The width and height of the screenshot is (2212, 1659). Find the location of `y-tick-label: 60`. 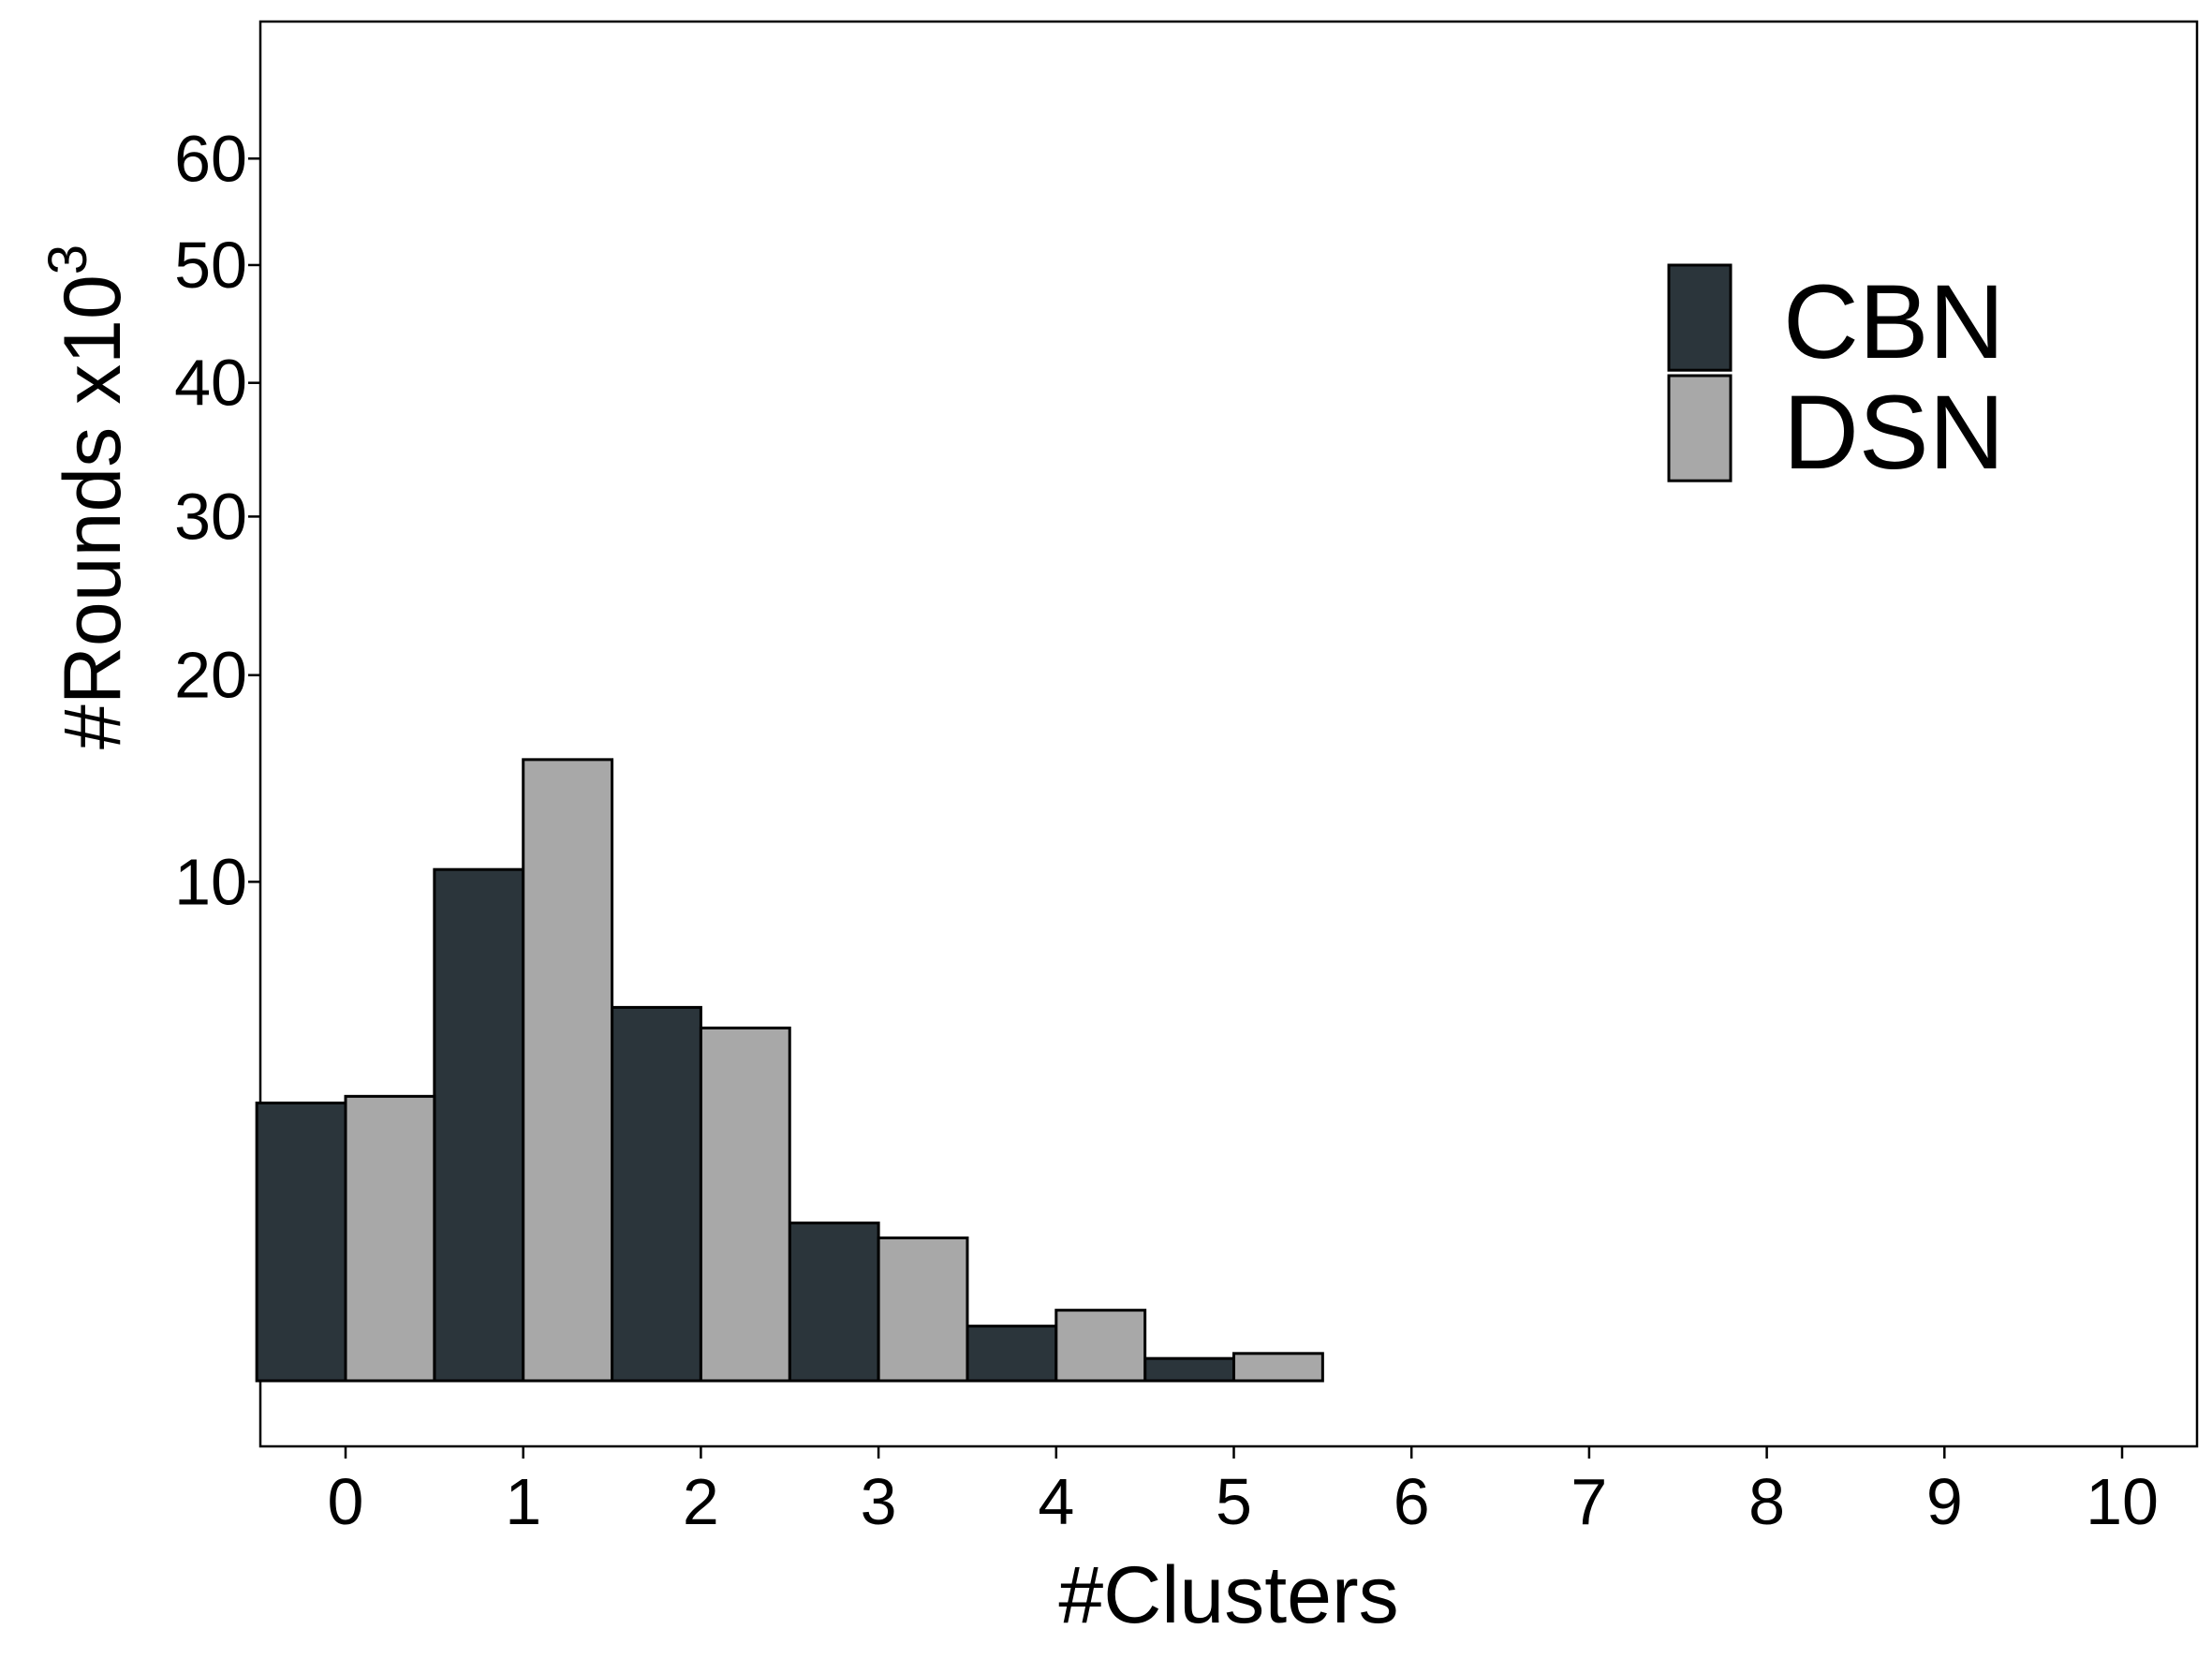

y-tick-label: 60 is located at coordinates (210, 159).